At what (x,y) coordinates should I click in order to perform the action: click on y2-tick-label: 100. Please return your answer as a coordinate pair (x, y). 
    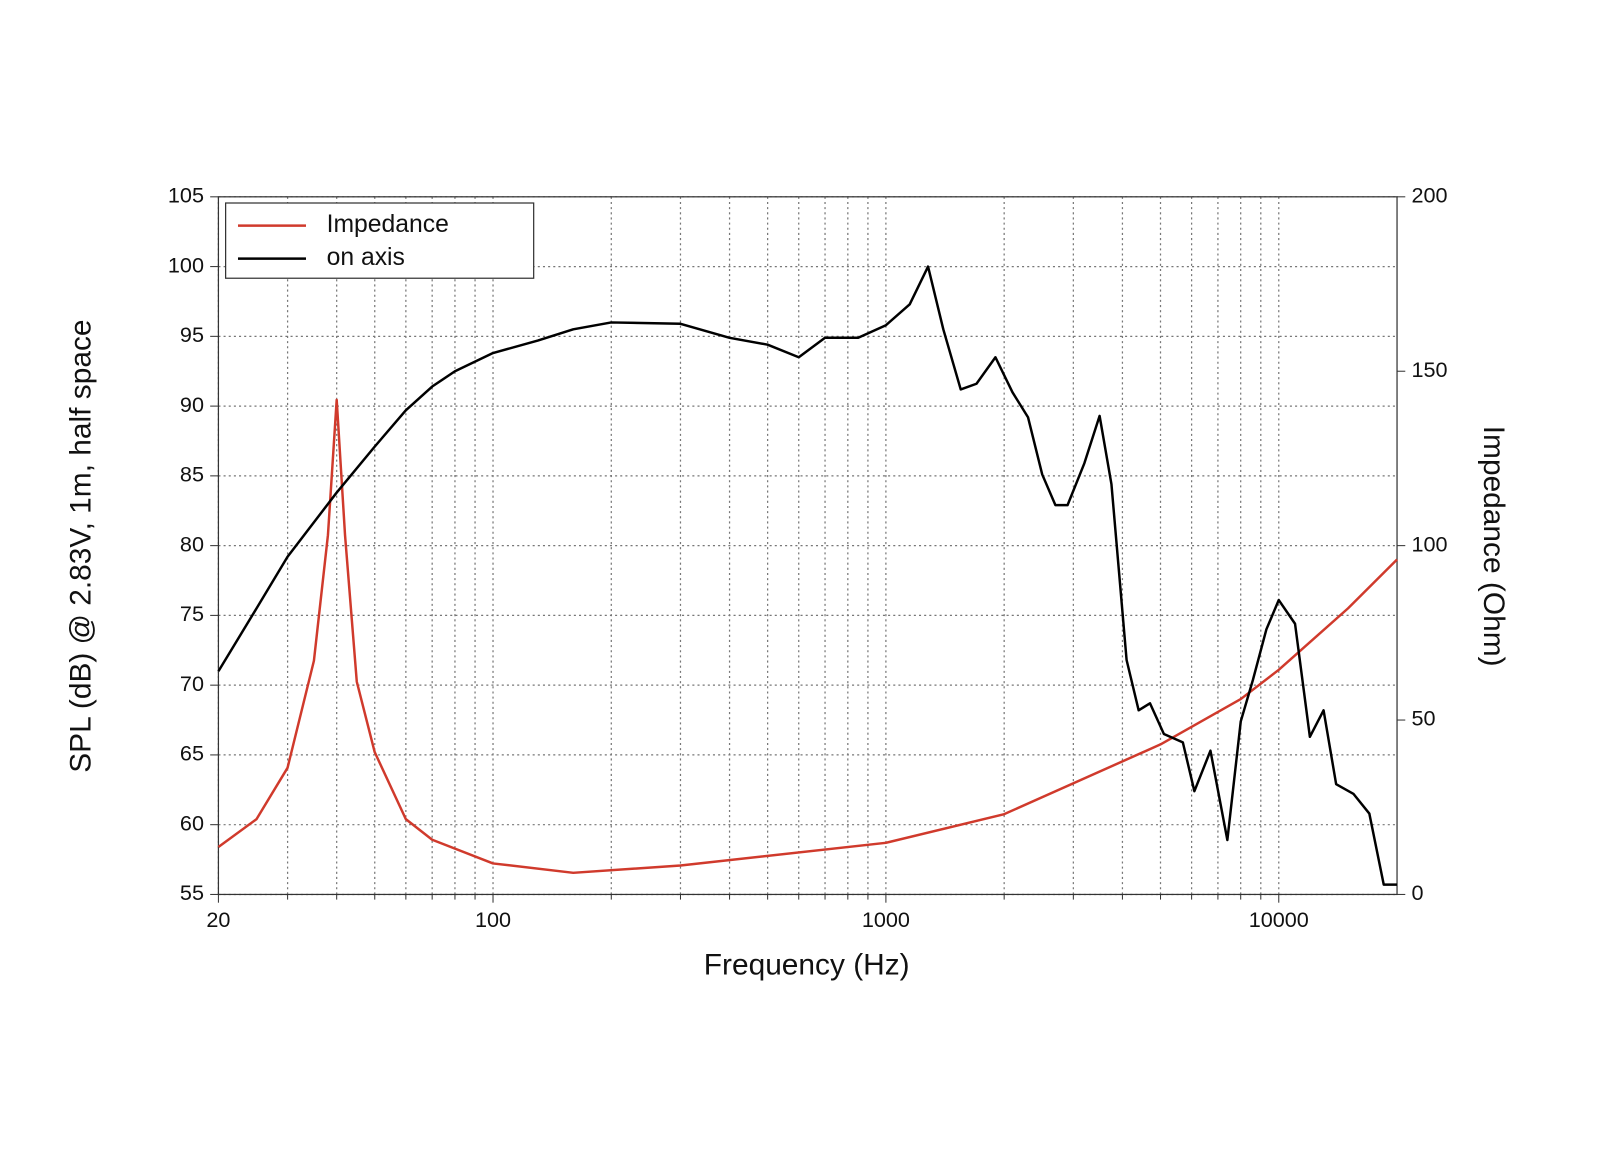
    Looking at the image, I should click on (1429, 543).